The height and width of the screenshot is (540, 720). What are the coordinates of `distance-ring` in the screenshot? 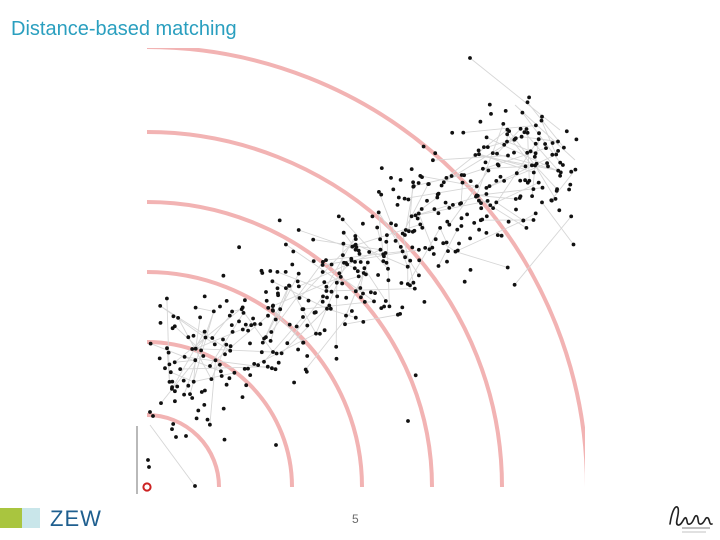 It's located at (183, 450).